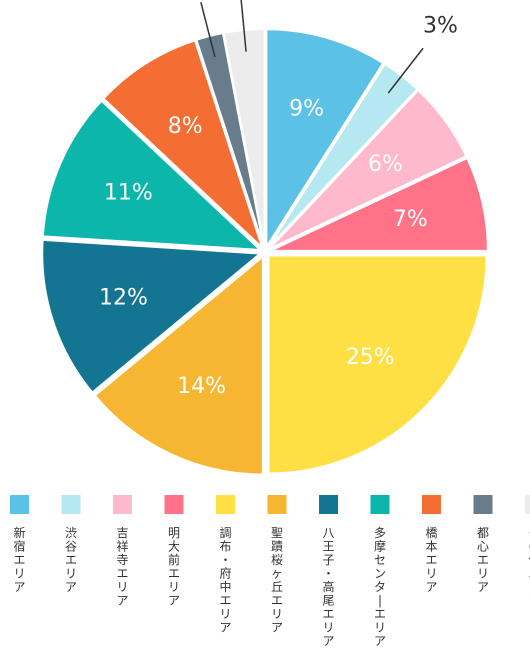  I want to click on legend-label-1: 新宿エリア, so click(19, 559).